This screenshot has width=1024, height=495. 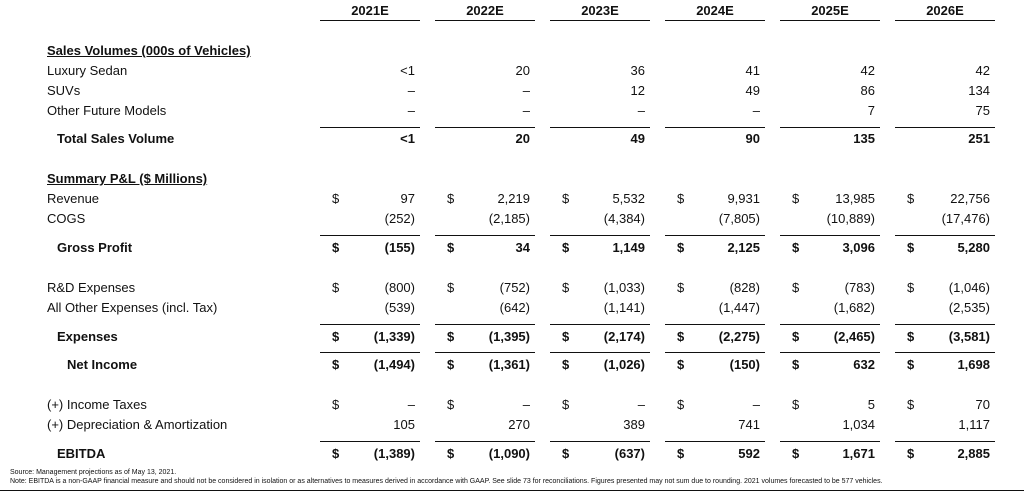 What do you see at coordinates (749, 424) in the screenshot?
I see `table-cell: 741` at bounding box center [749, 424].